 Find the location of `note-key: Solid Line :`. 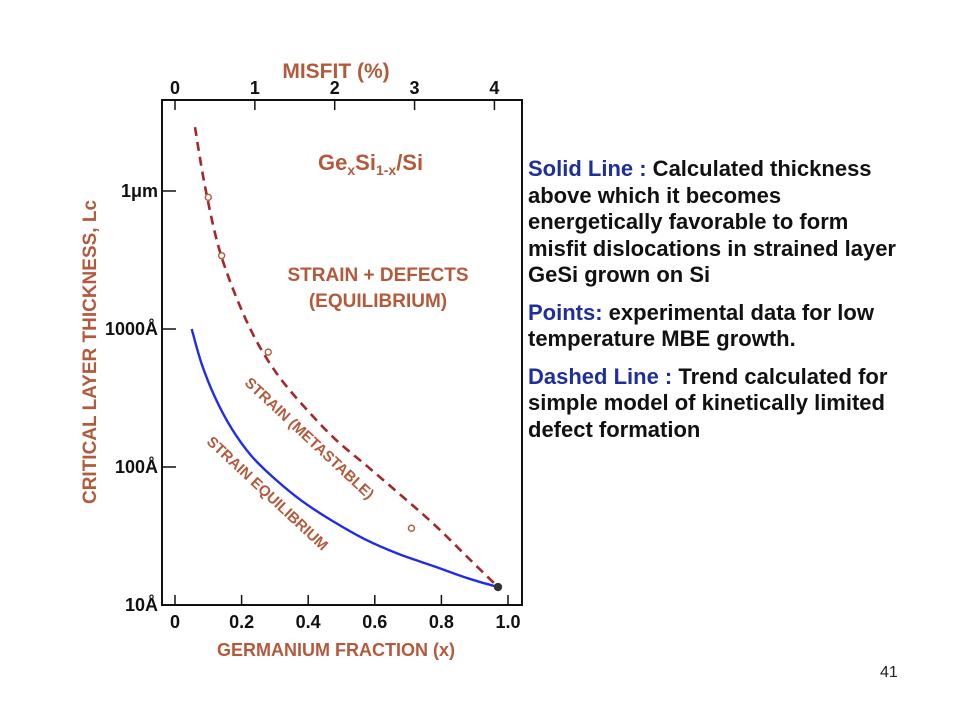

note-key: Solid Line : is located at coordinates (587, 168).